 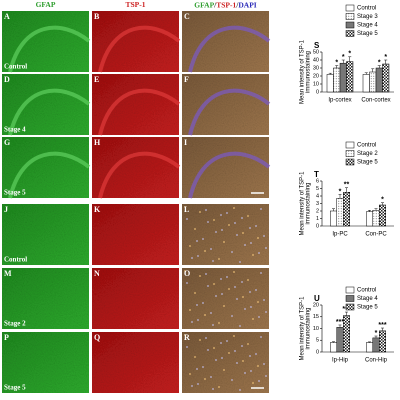 What do you see at coordinates (225, 4) in the screenshot?
I see `column-header: GFAP/TSP-1/DAPI` at bounding box center [225, 4].